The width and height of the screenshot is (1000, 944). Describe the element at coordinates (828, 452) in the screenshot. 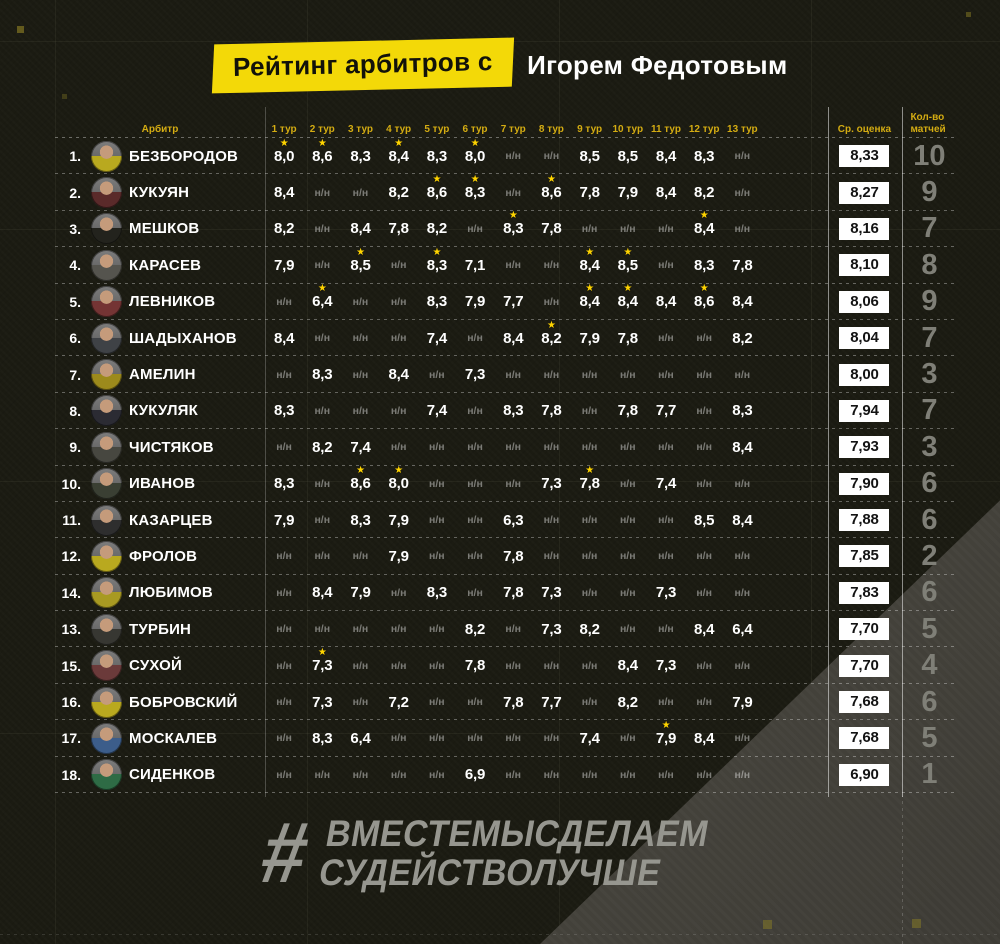

I see `column-divider` at that location.